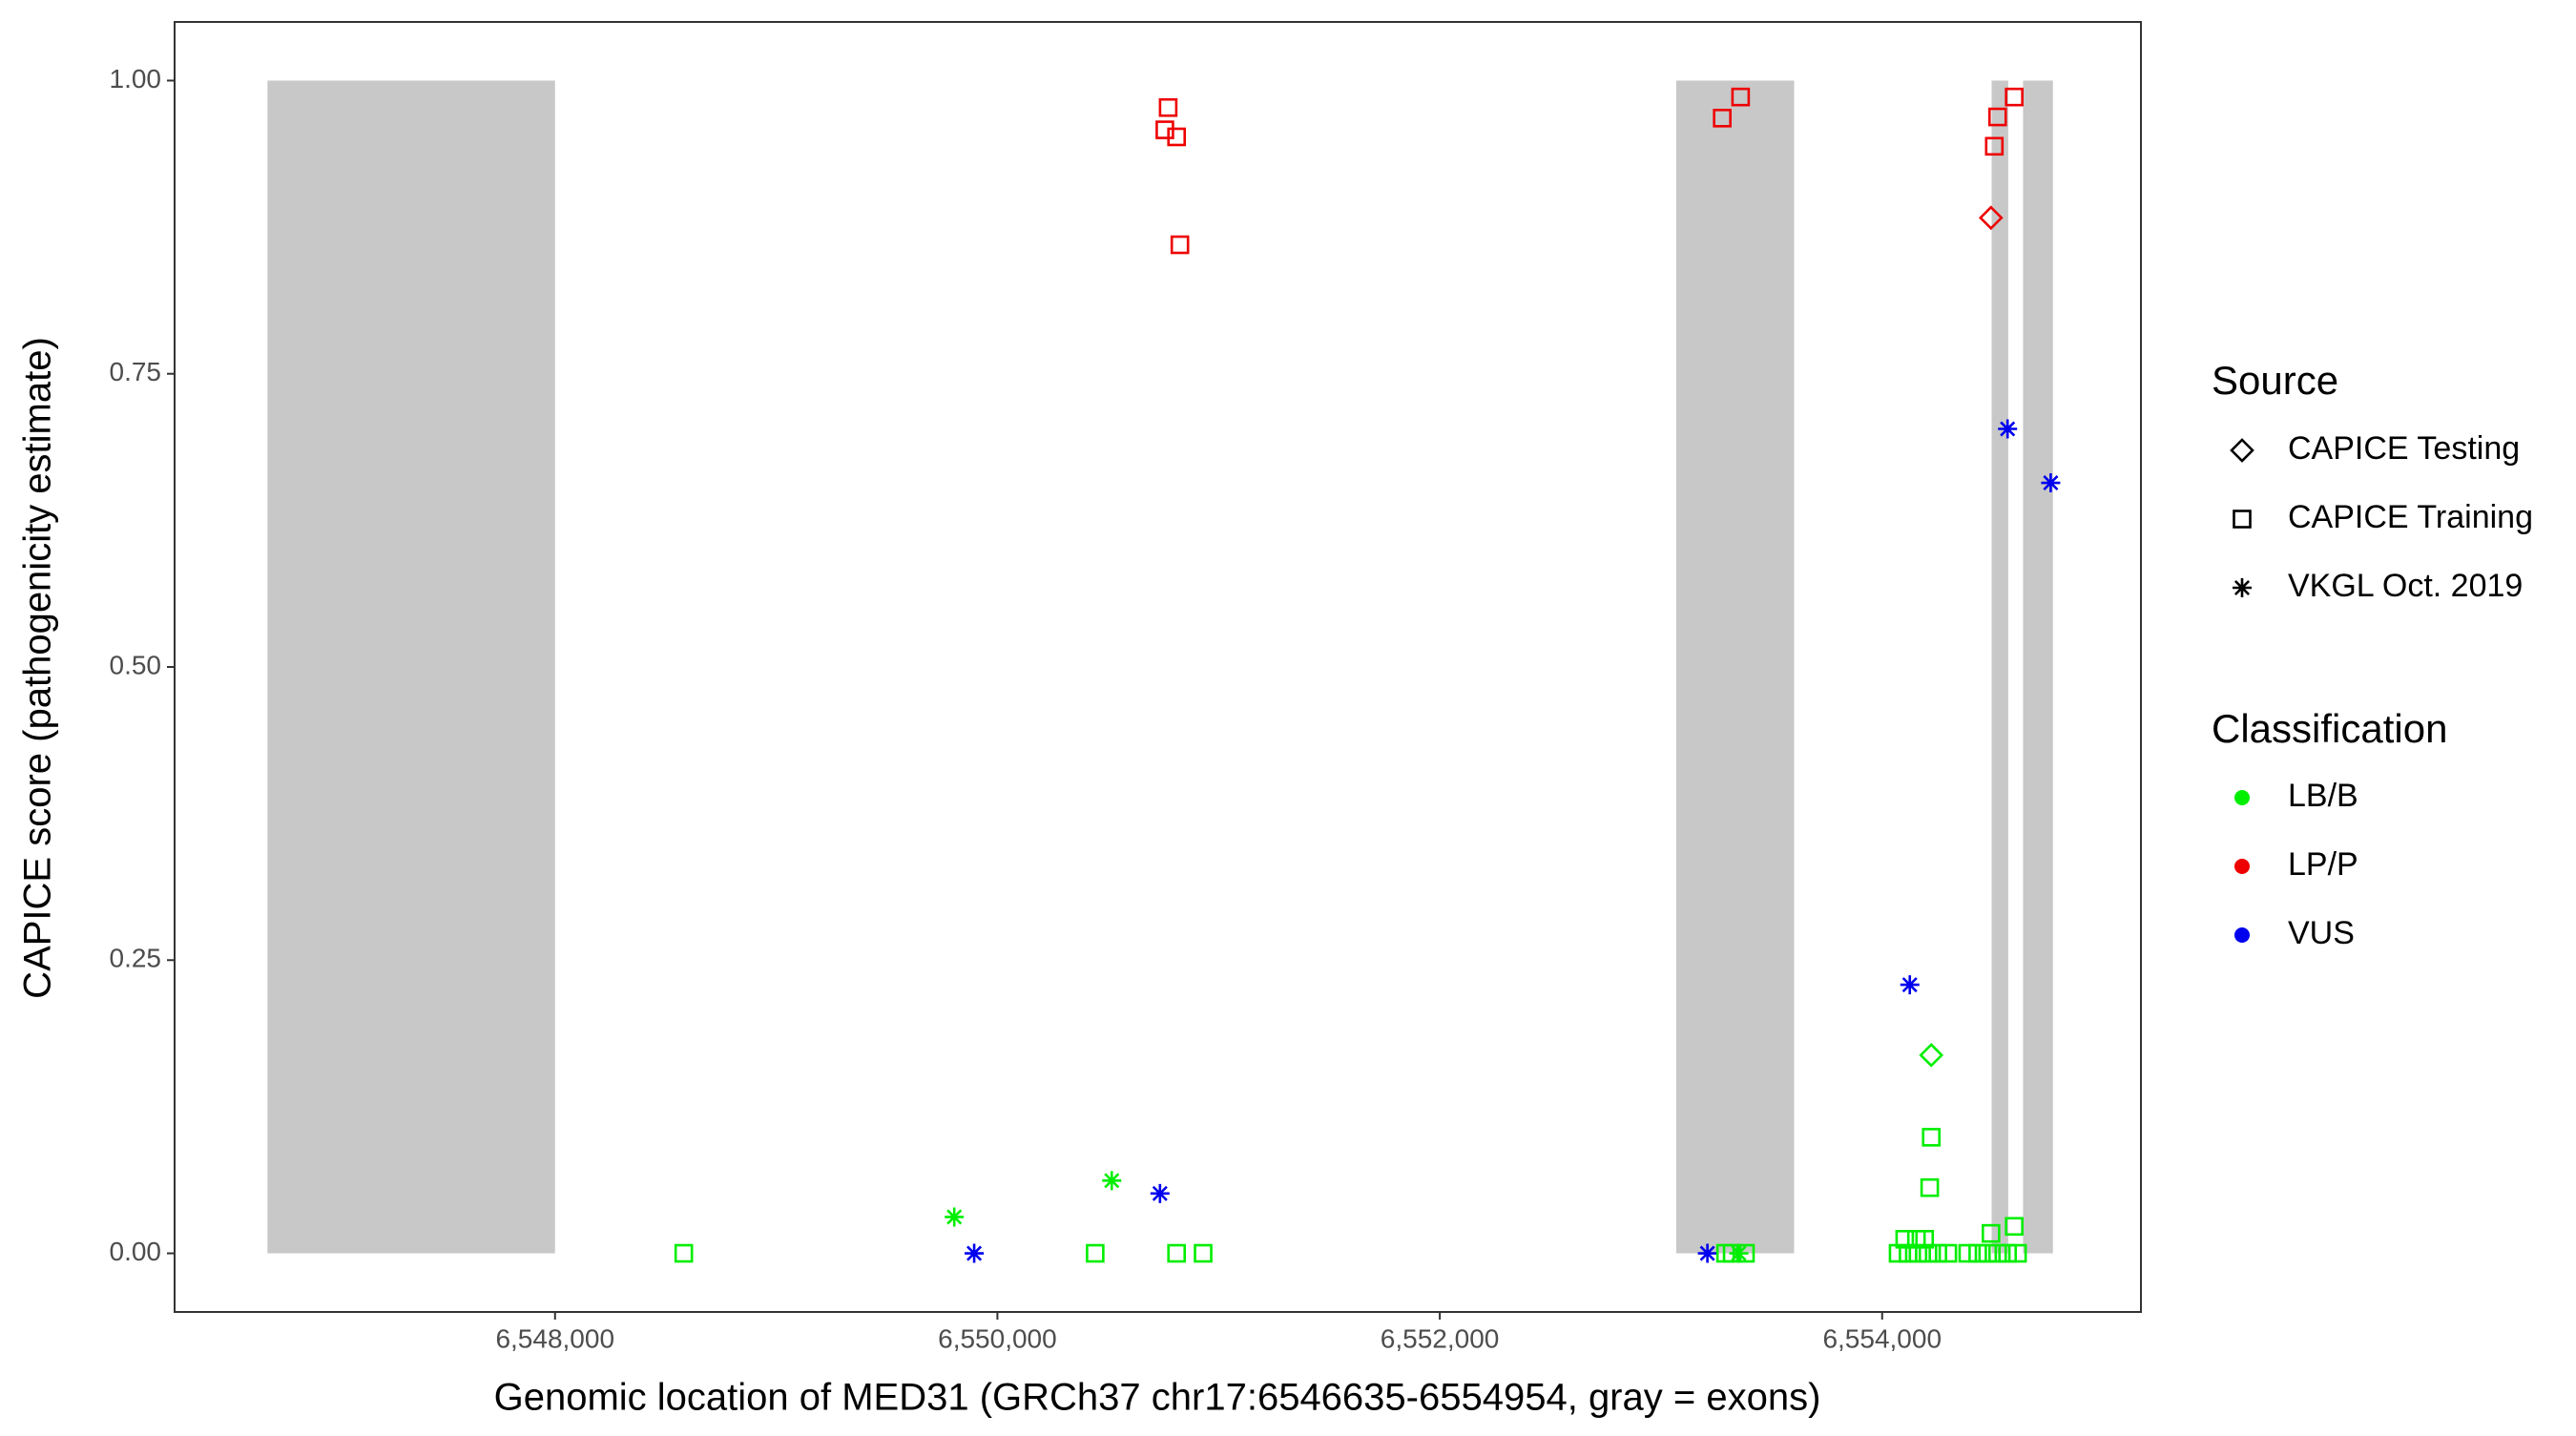  I want to click on x-tick-label: 6,554,000, so click(1882, 1338).